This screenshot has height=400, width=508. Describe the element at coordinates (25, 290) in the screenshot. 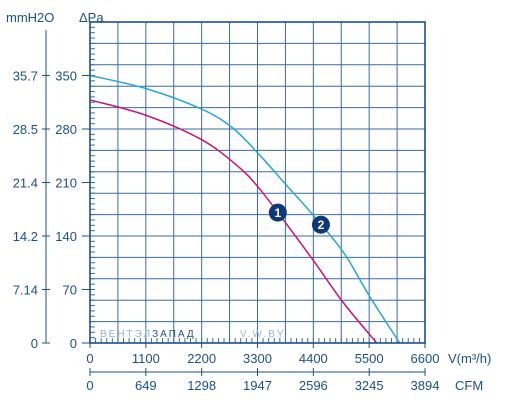

I see `y-tick-label-mmh2o: 7.14` at that location.